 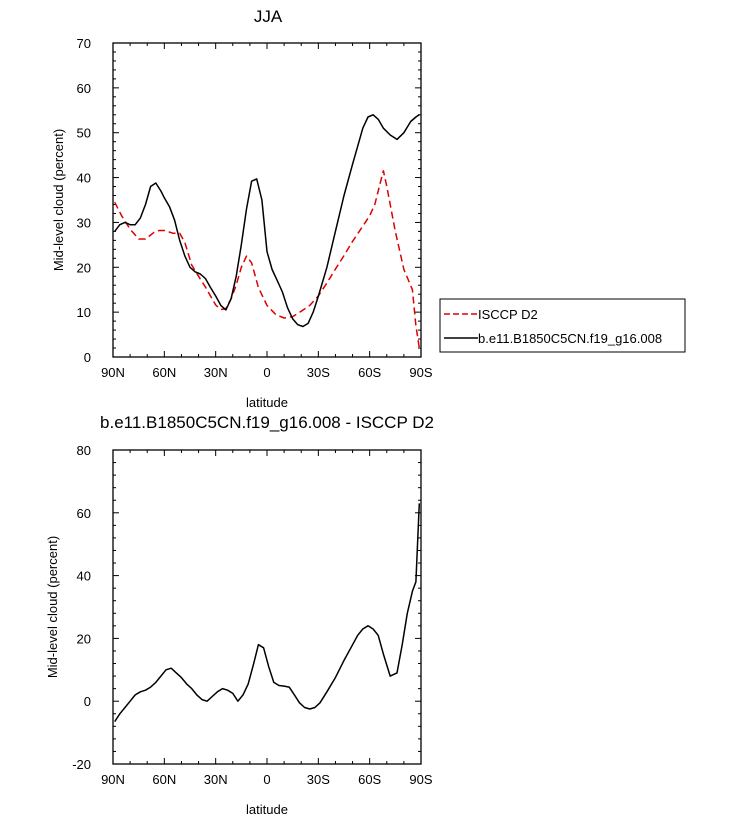 I want to click on panel2-x-tick-label: 30N, so click(x=216, y=779).